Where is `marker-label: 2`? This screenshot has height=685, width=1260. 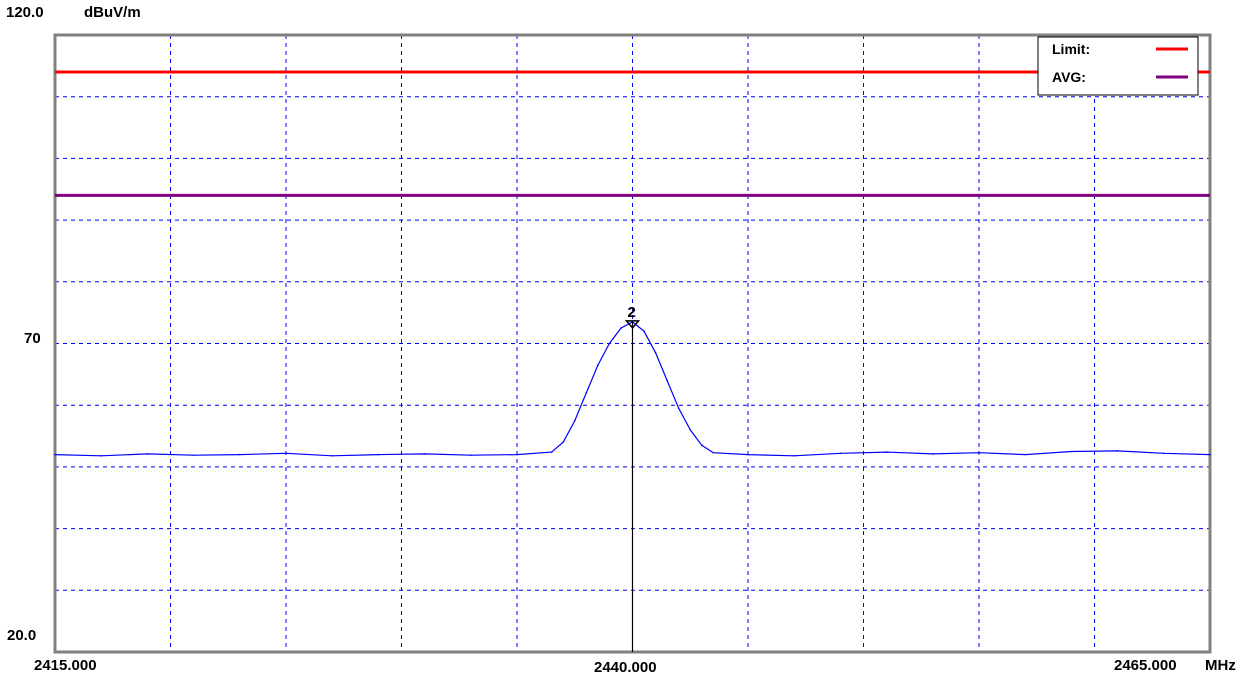
marker-label: 2 is located at coordinates (632, 312).